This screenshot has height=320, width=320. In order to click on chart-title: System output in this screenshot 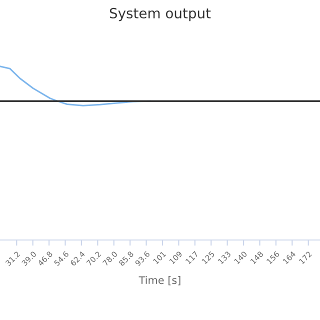, I will do `click(160, 15)`.